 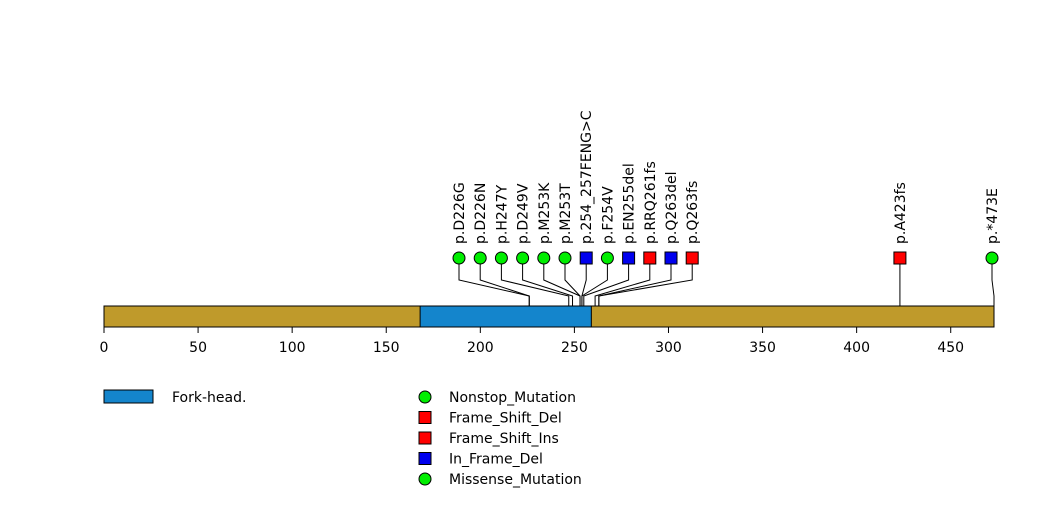 What do you see at coordinates (574, 348) in the screenshot?
I see `x-tick-label-250: 250` at bounding box center [574, 348].